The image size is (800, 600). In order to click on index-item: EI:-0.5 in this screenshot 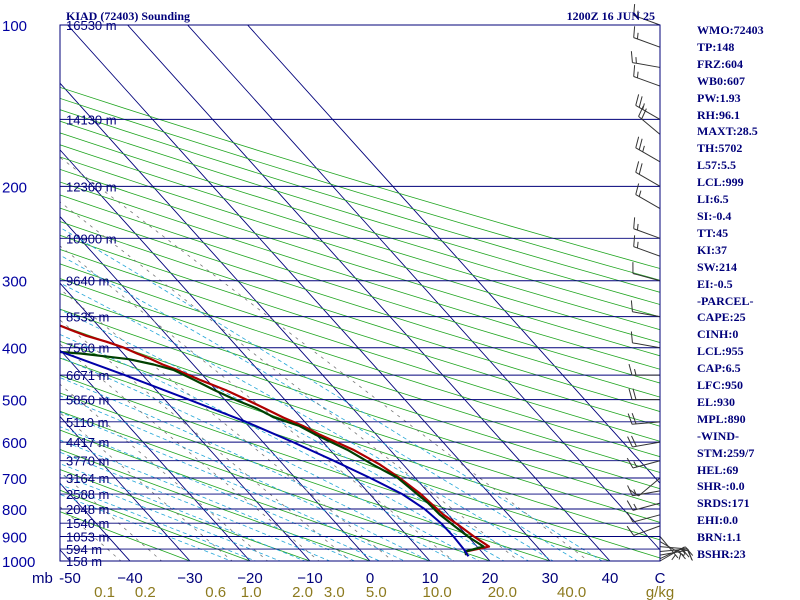, I will do `click(715, 283)`.